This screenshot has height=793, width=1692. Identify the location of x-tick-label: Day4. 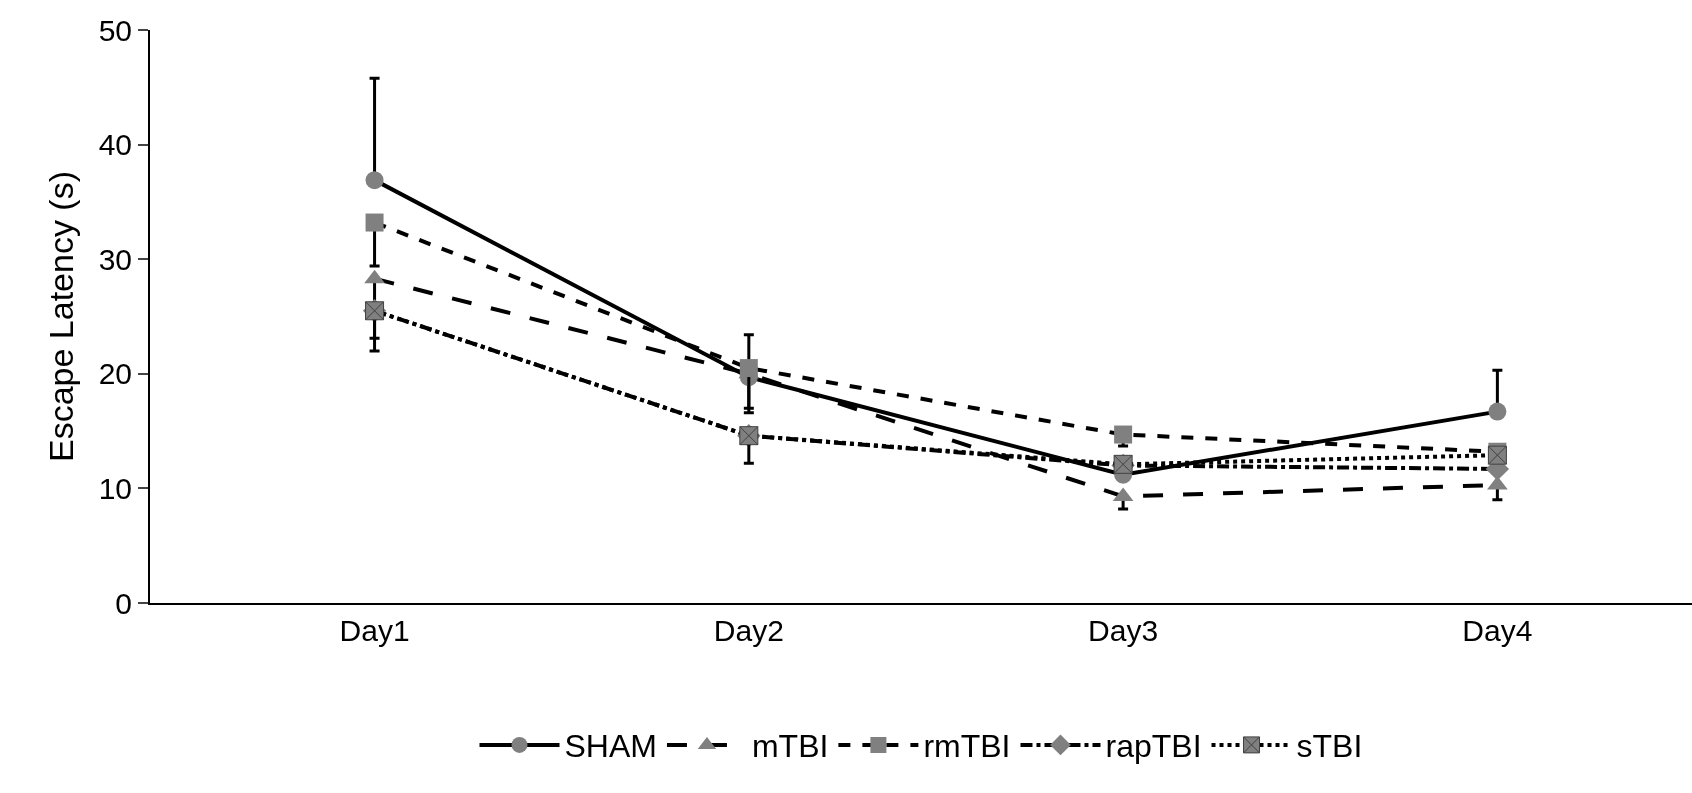
(1497, 630).